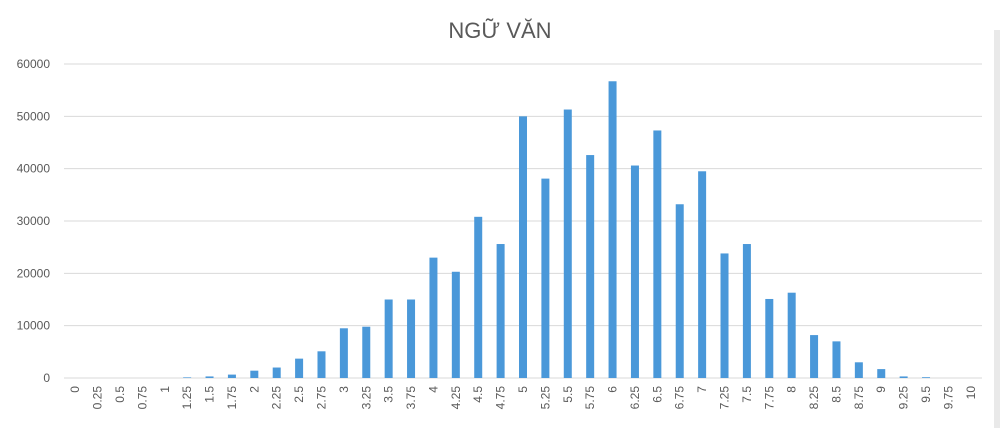 The image size is (1000, 433). What do you see at coordinates (568, 394) in the screenshot?
I see `x-tick-label: 5.5` at bounding box center [568, 394].